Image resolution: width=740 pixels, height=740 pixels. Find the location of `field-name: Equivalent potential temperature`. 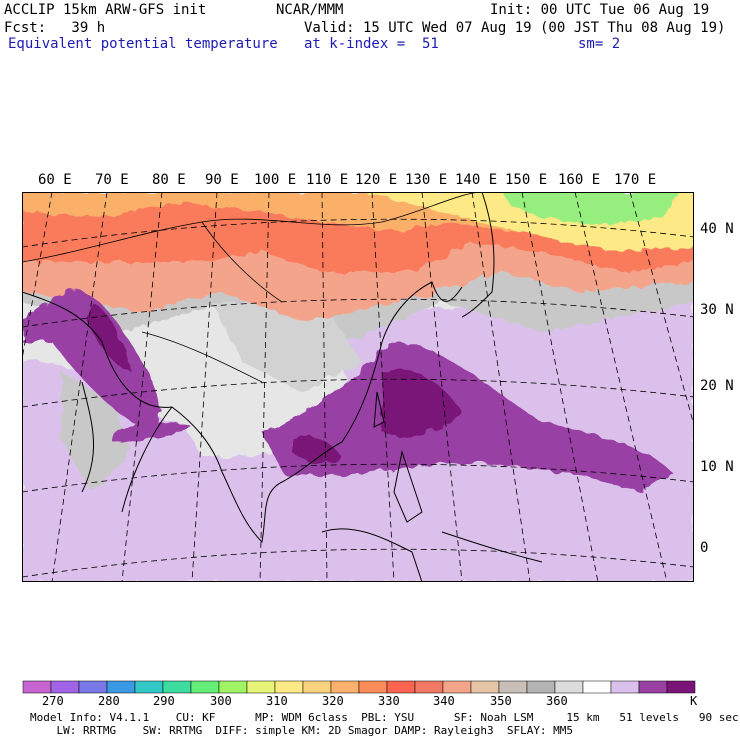

field-name: Equivalent potential temperature is located at coordinates (143, 44).